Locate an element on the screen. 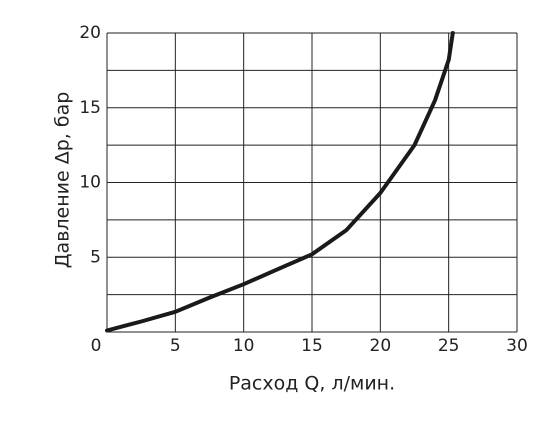  x-tick-label: 30 is located at coordinates (517, 346).